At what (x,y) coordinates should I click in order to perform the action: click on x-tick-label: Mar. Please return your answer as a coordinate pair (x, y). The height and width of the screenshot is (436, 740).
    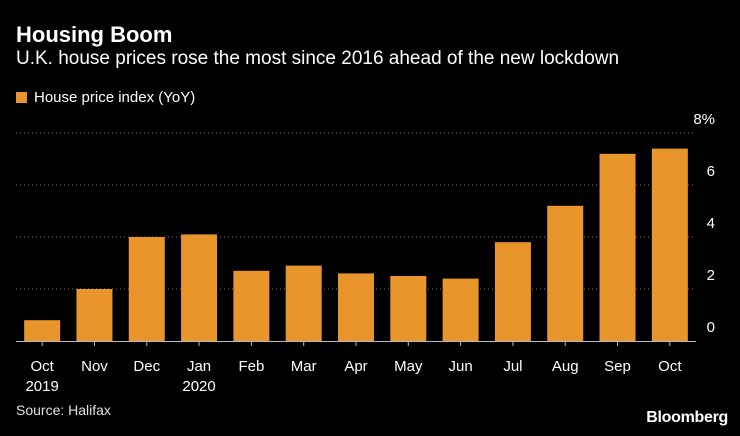
    Looking at the image, I should click on (304, 366).